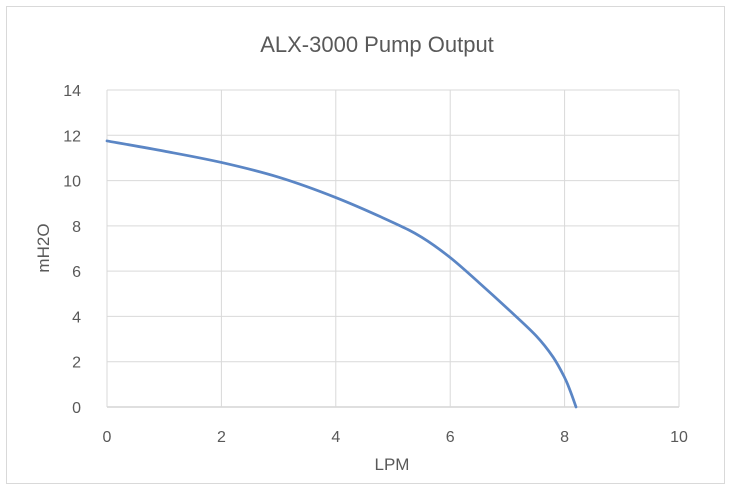 The height and width of the screenshot is (490, 731). I want to click on x-axis-ticks: 0 2 4 6 8 10, so click(395, 437).